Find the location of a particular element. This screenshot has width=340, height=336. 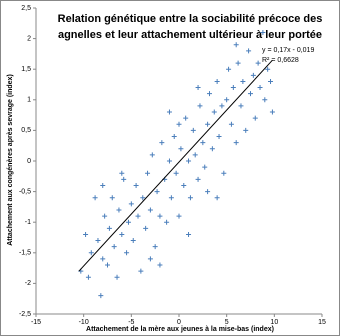

y-tick-label: -1,5 is located at coordinates (25, 253).